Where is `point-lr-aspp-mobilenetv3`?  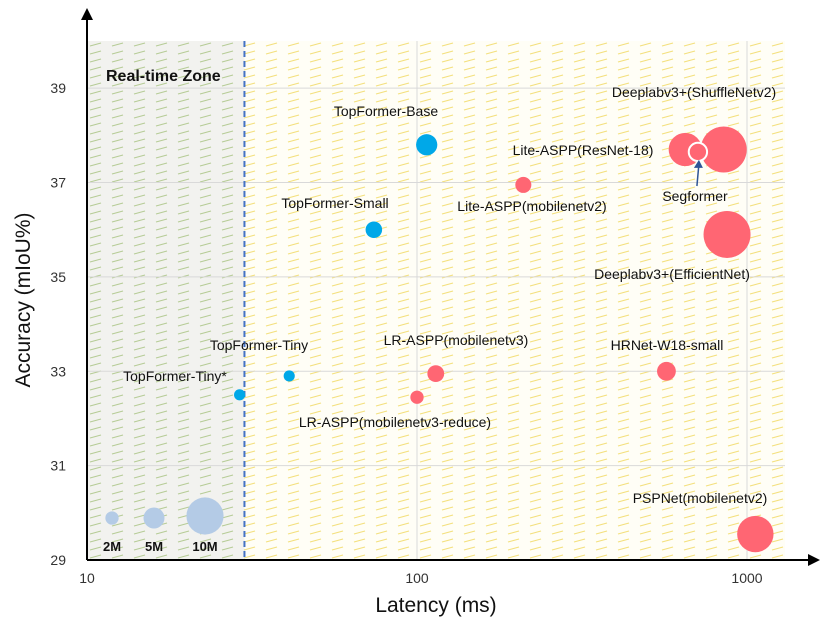 point-lr-aspp-mobilenetv3 is located at coordinates (436, 374).